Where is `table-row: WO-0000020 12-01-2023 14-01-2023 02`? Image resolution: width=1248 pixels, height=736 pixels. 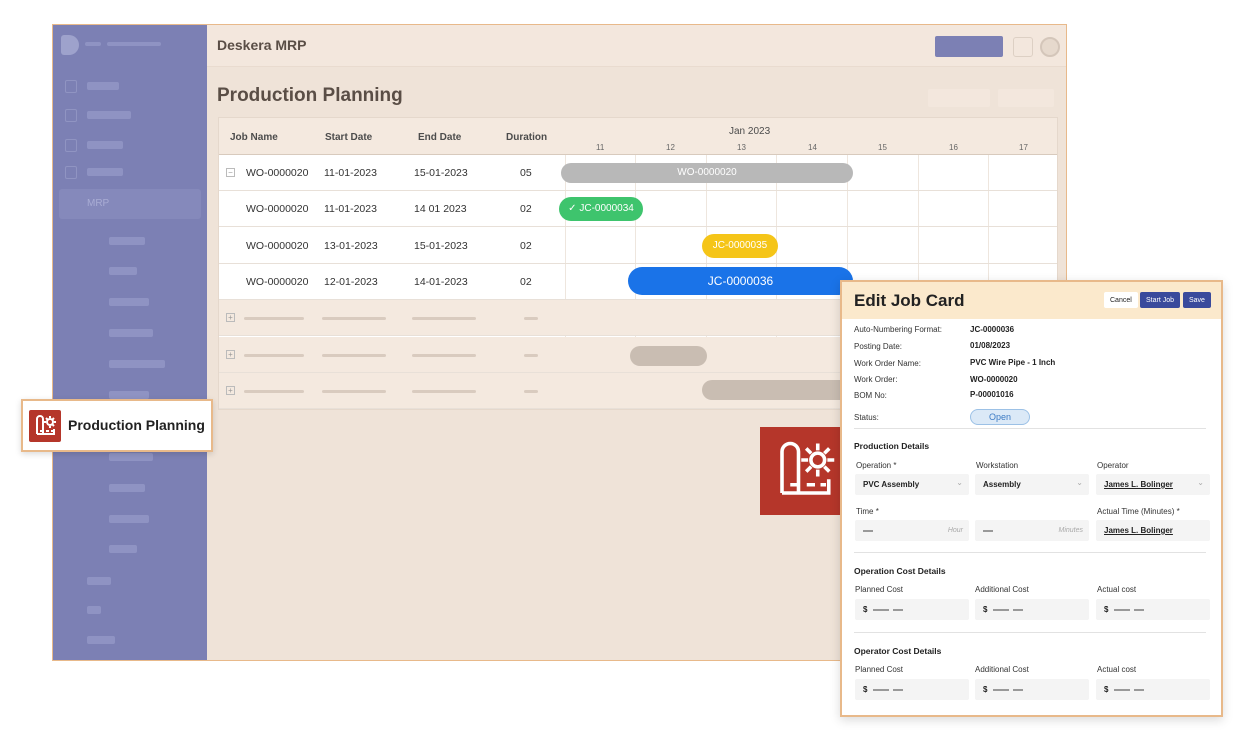
table-row: WO-0000020 12-01-2023 14-01-2023 02 is located at coordinates (638, 282).